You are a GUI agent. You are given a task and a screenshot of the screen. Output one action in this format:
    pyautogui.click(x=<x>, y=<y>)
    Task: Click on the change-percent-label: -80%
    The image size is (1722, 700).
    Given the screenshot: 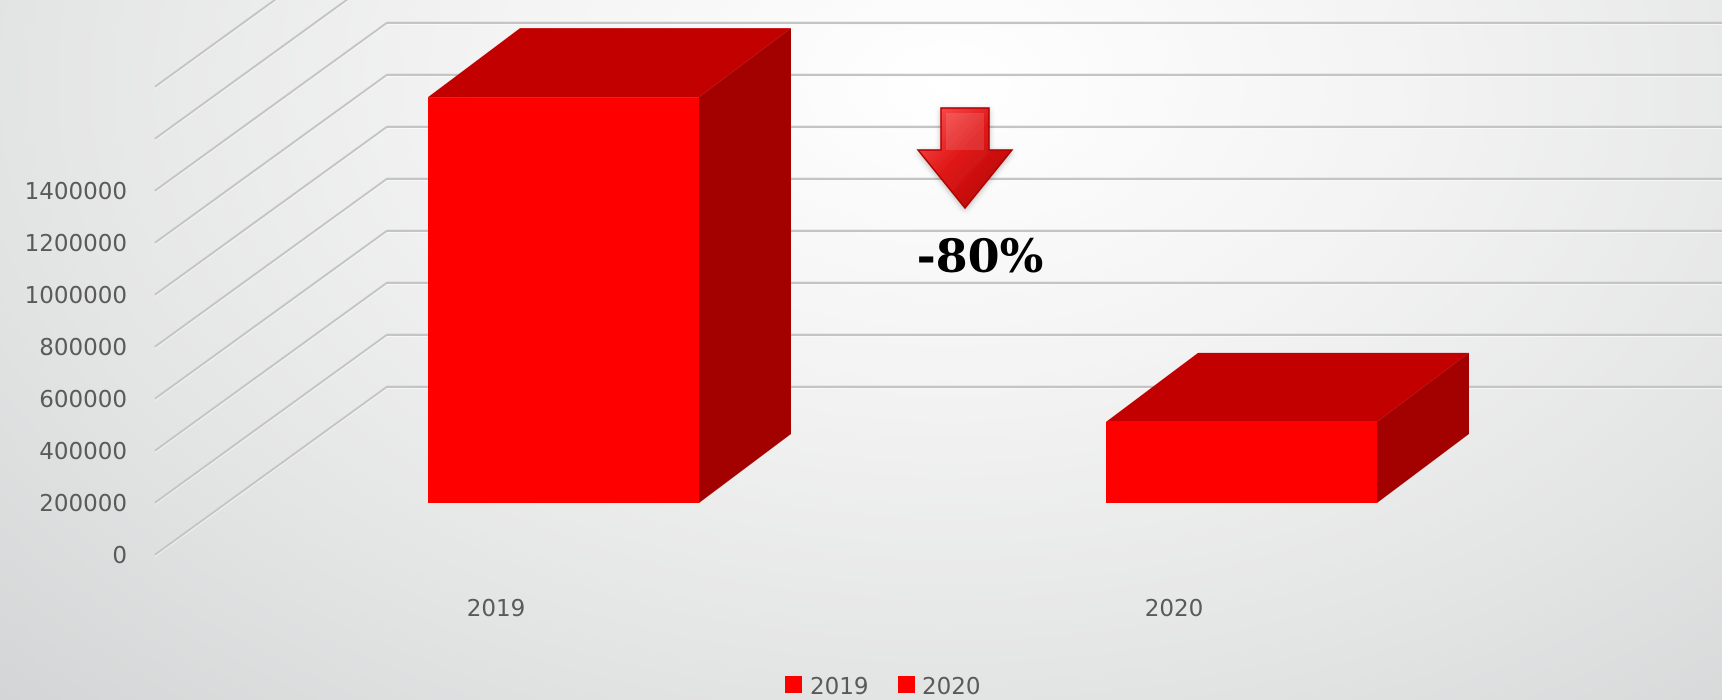 What is the action you would take?
    pyautogui.click(x=980, y=256)
    